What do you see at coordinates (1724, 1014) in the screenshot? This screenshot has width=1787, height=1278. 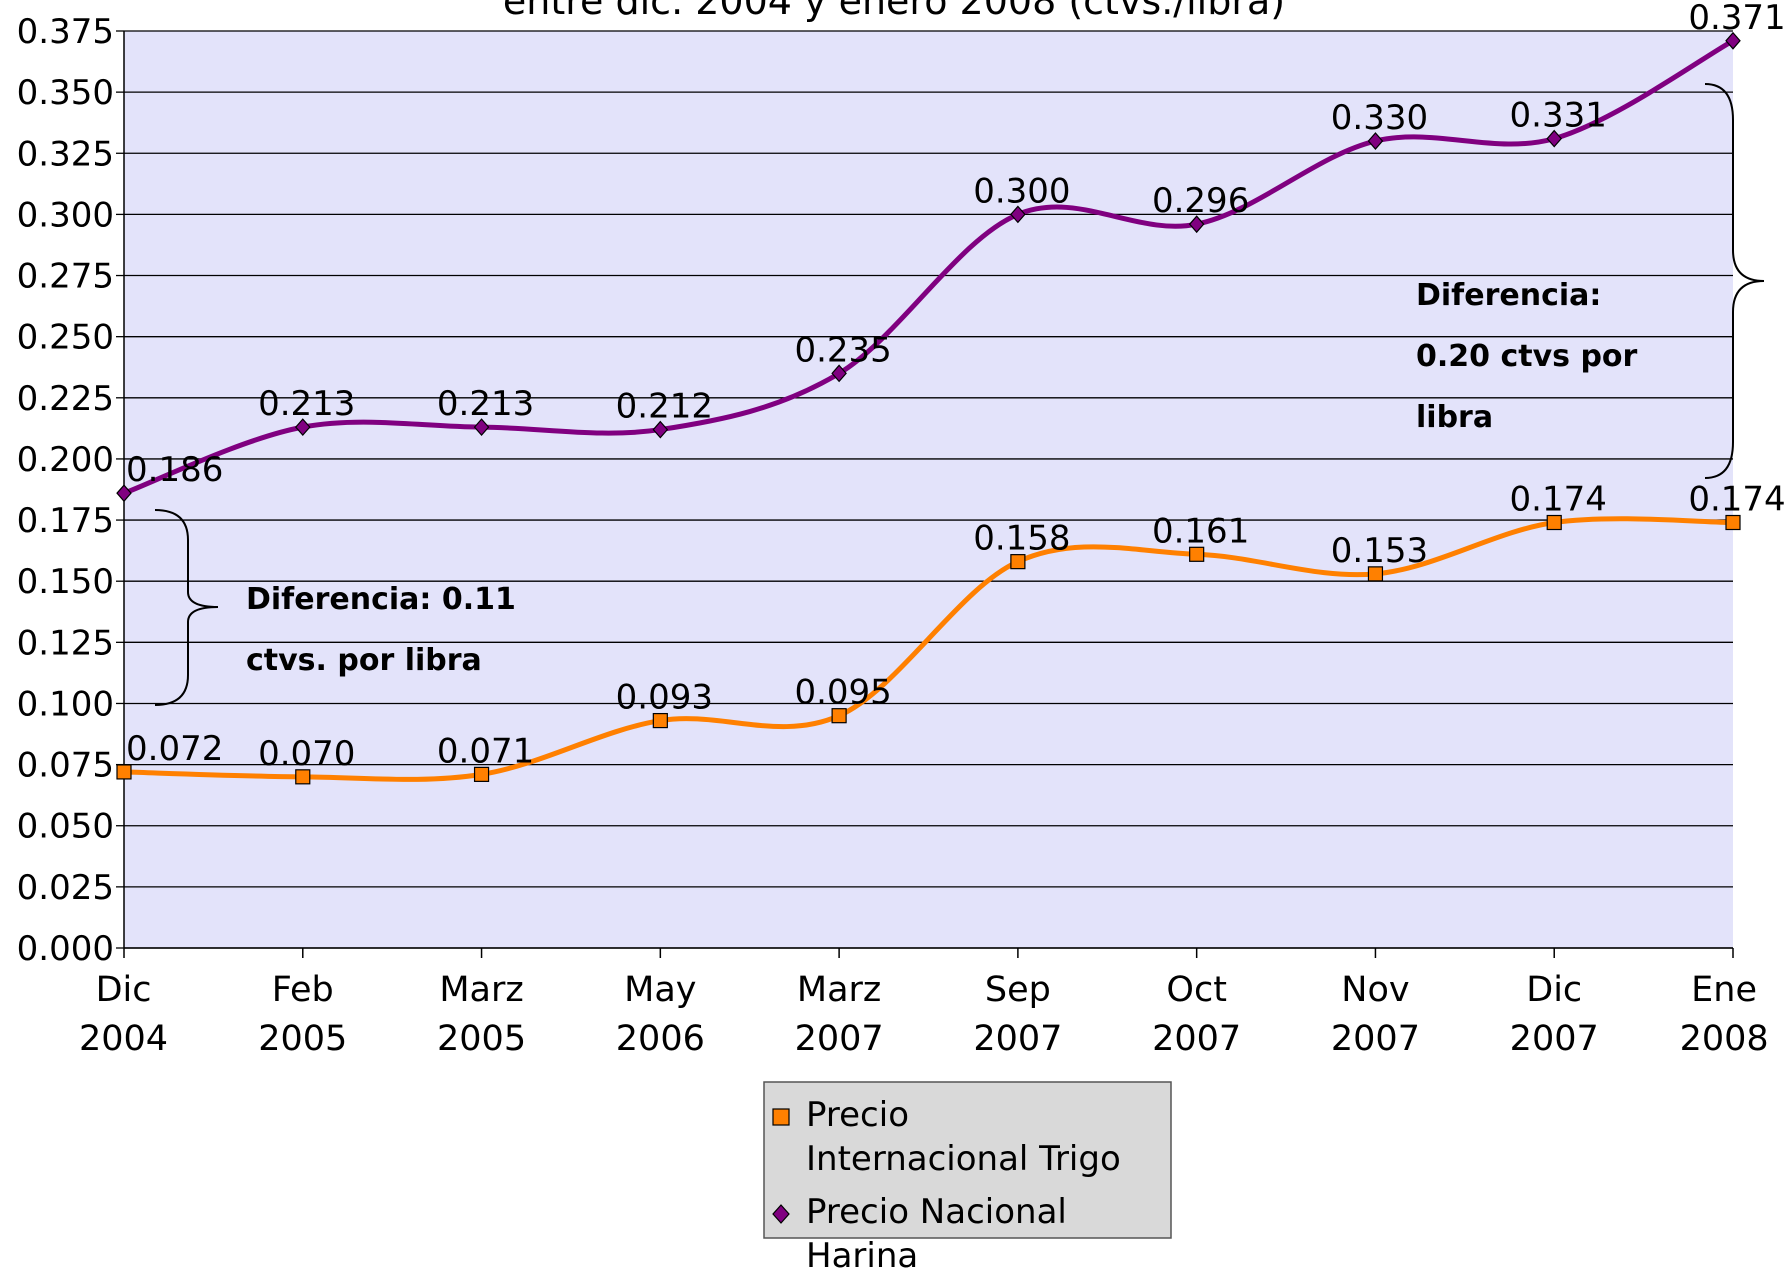 I see `x-tick-label: Ene 2008` at bounding box center [1724, 1014].